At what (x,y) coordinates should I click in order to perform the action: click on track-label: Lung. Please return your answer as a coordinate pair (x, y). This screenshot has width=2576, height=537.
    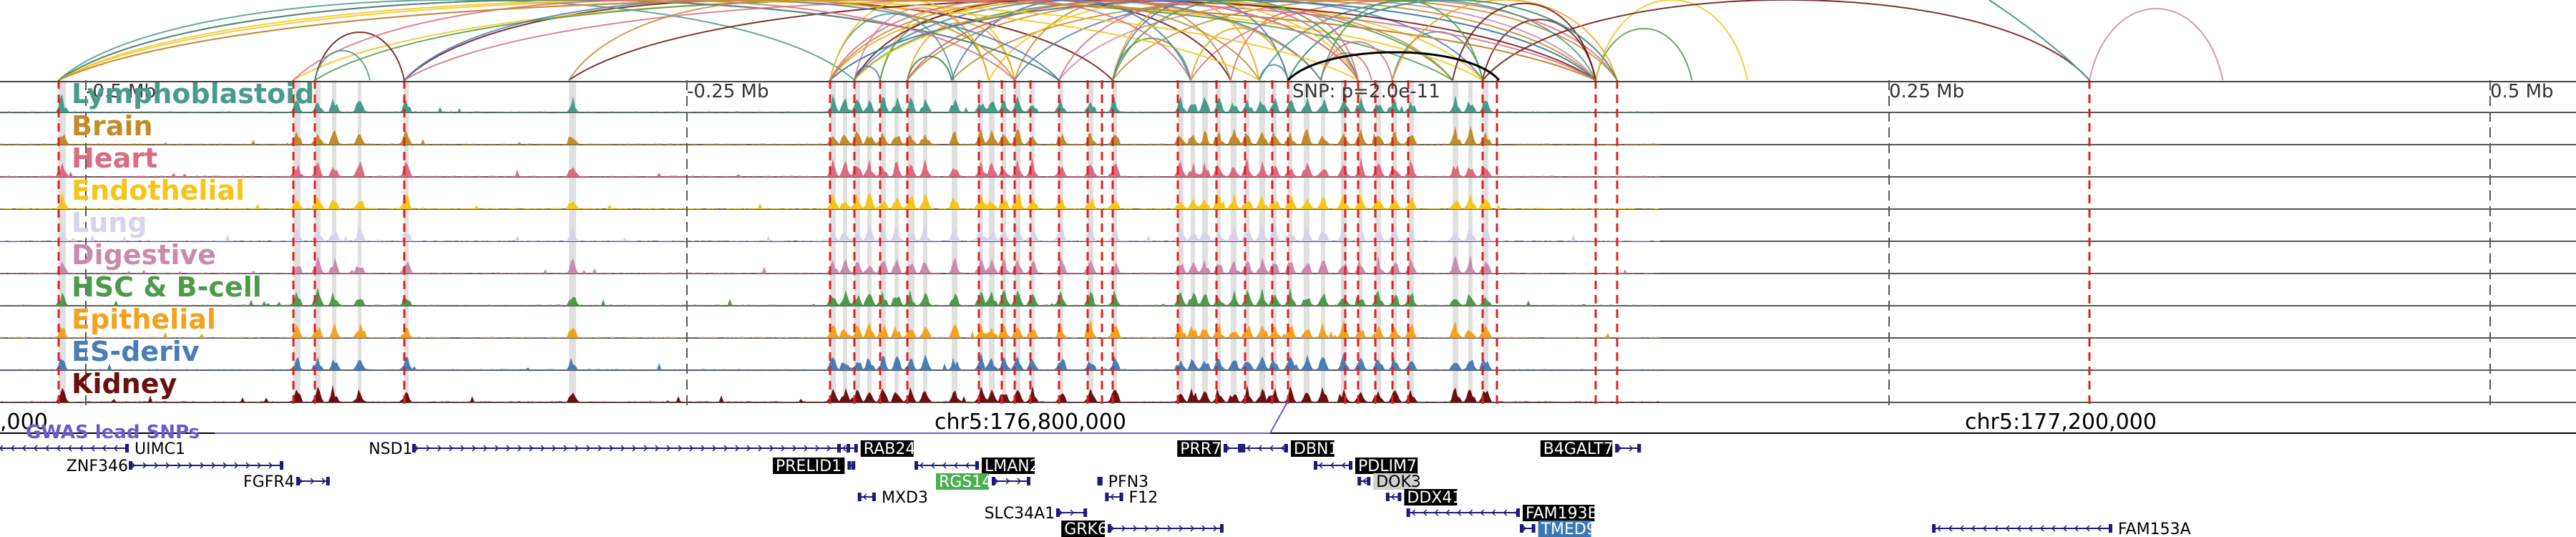
    Looking at the image, I should click on (109, 222).